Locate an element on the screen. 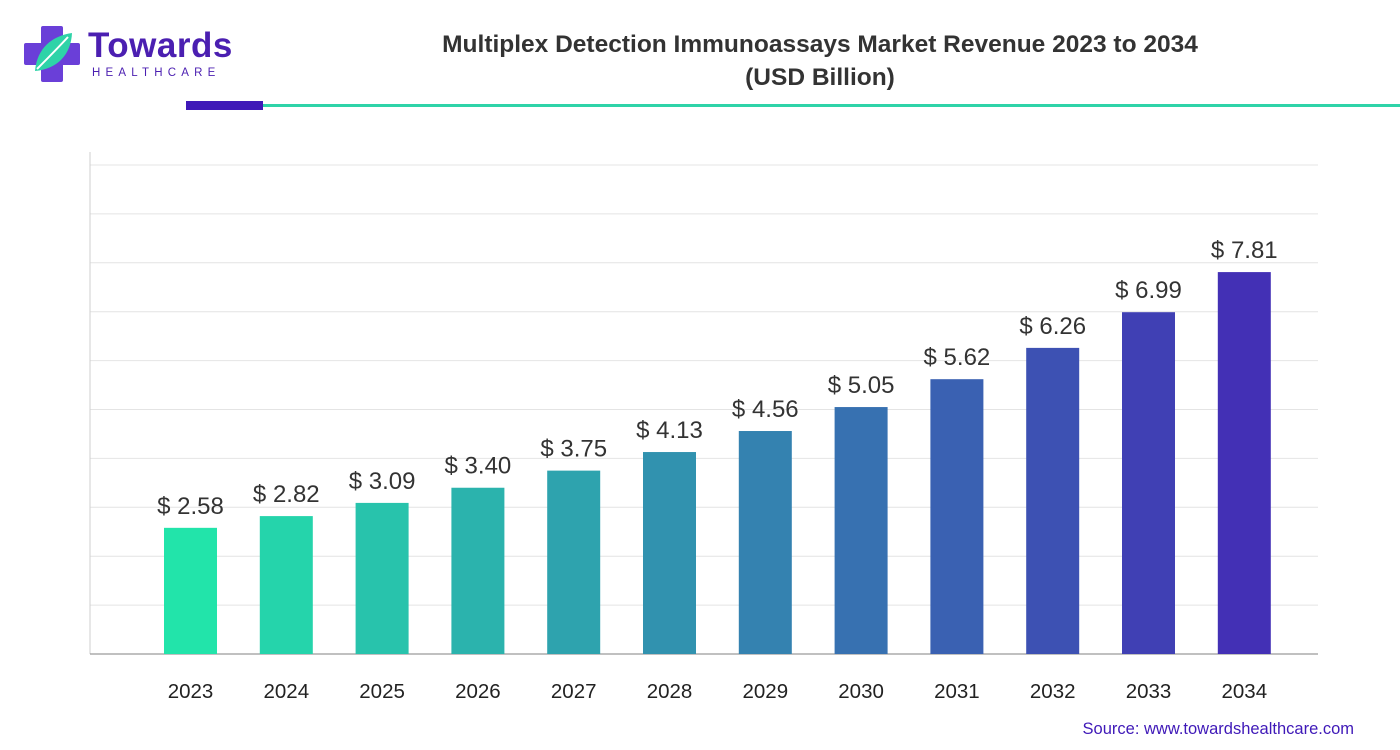  bar-2031 is located at coordinates (957, 516).